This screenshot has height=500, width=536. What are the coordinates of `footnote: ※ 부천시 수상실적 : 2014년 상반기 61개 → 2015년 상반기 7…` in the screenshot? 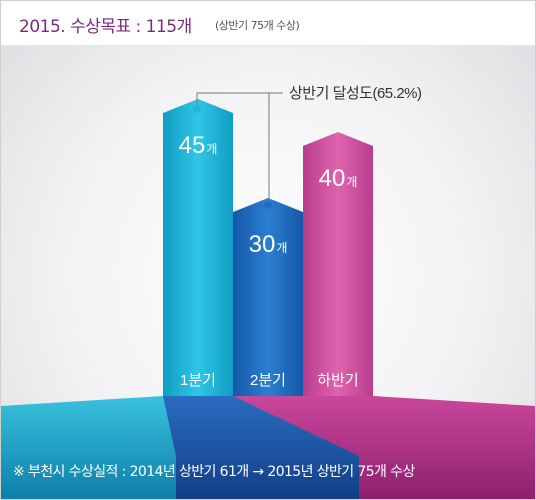 It's located at (214, 472).